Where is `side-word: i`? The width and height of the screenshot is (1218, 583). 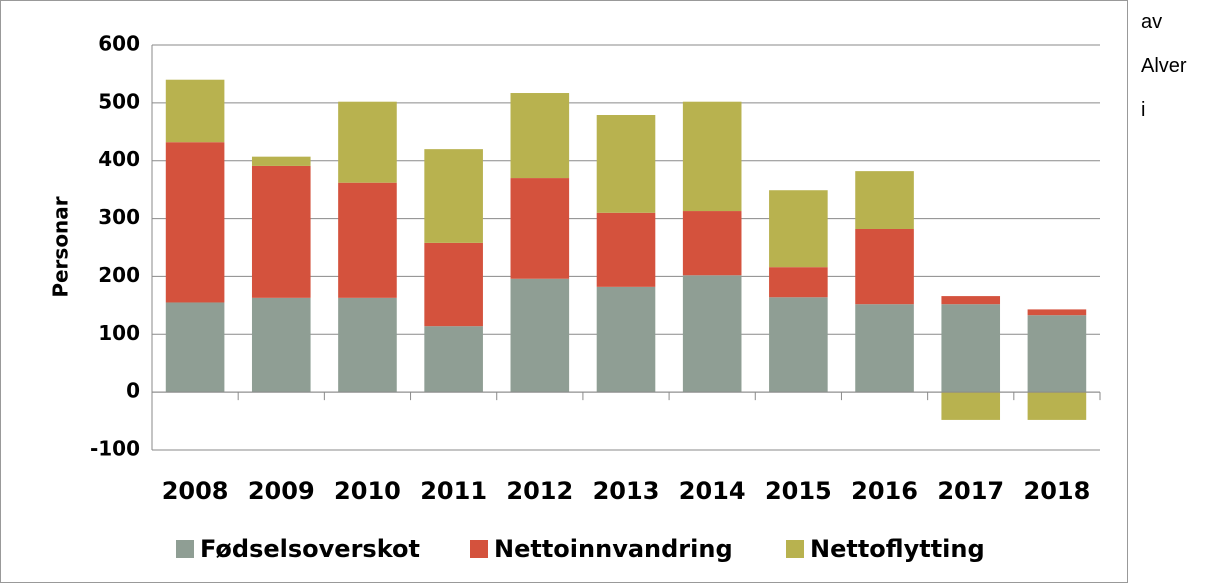
side-word: i is located at coordinates (1143, 110).